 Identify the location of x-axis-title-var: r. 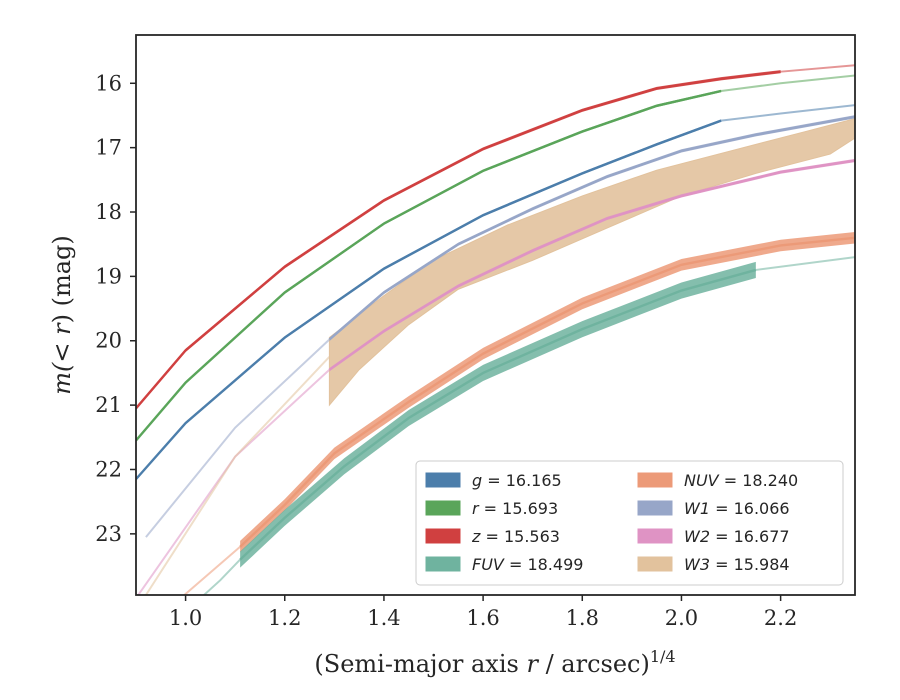
(532, 664).